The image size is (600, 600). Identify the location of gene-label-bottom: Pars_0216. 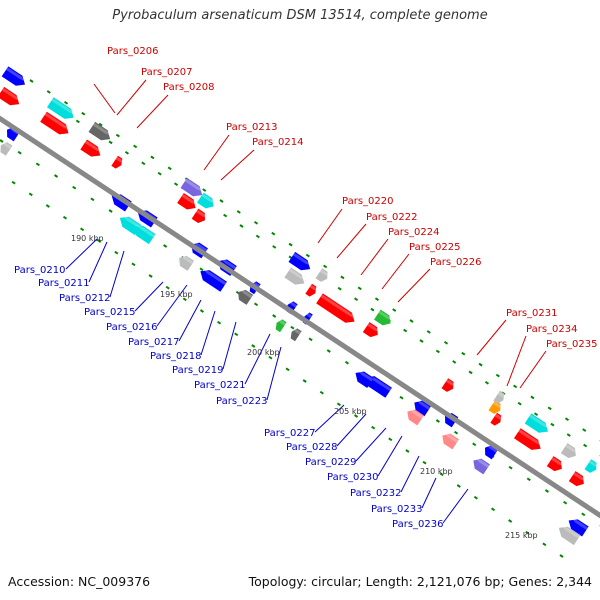
(131, 327).